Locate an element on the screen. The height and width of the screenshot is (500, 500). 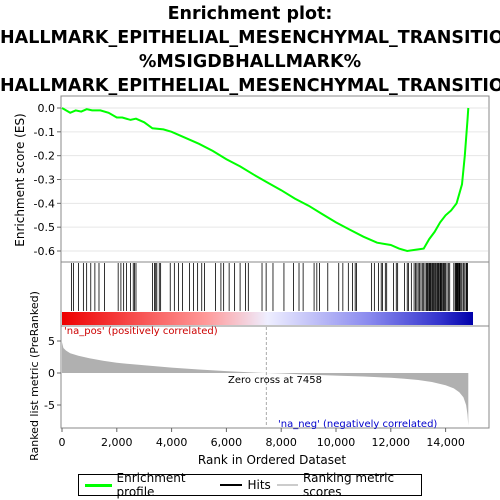
legend-item-enrichment: Enrichment profile is located at coordinates (149, 485).